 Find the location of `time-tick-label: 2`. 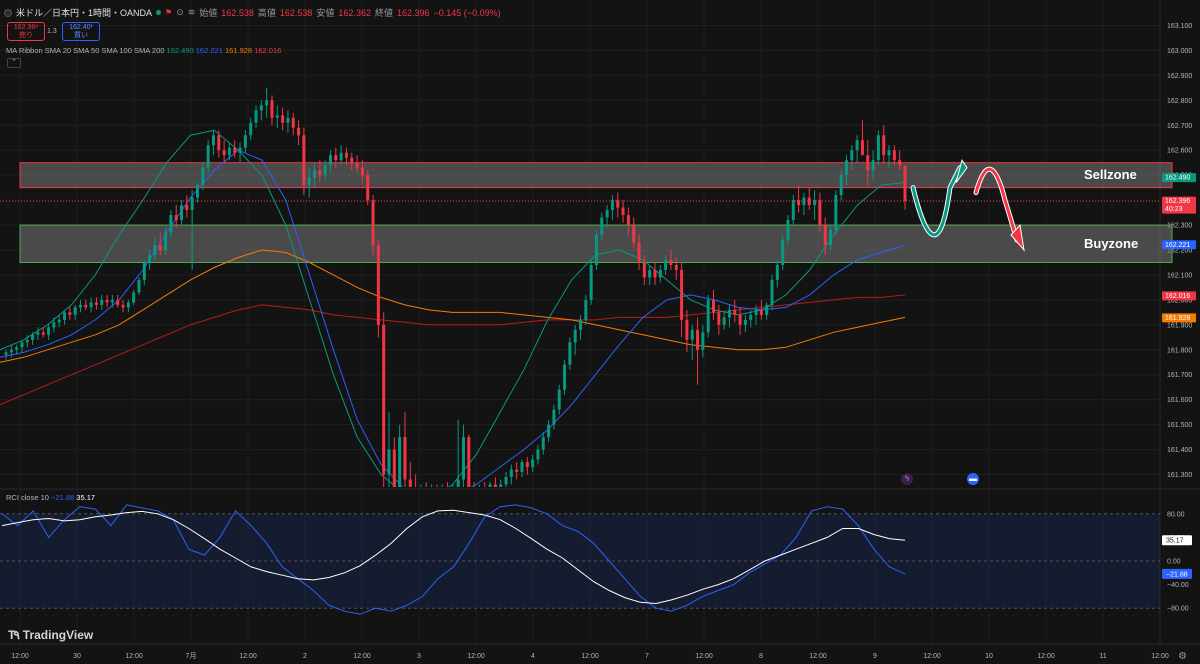

time-tick-label: 2 is located at coordinates (305, 656).